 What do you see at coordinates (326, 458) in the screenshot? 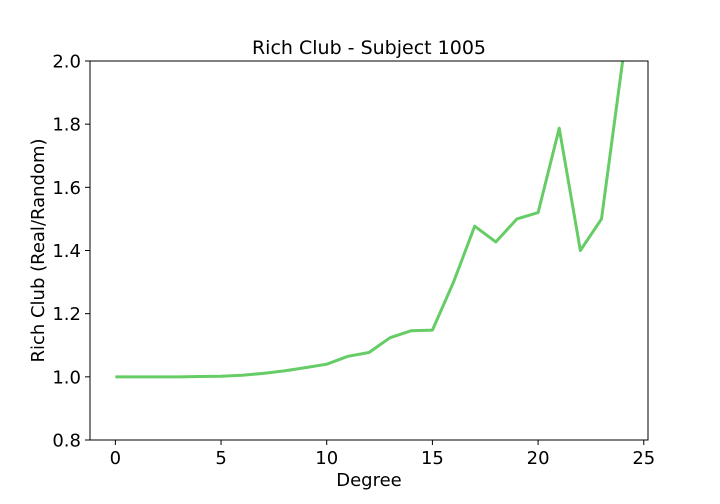
I see `x-tick-label: 10` at bounding box center [326, 458].